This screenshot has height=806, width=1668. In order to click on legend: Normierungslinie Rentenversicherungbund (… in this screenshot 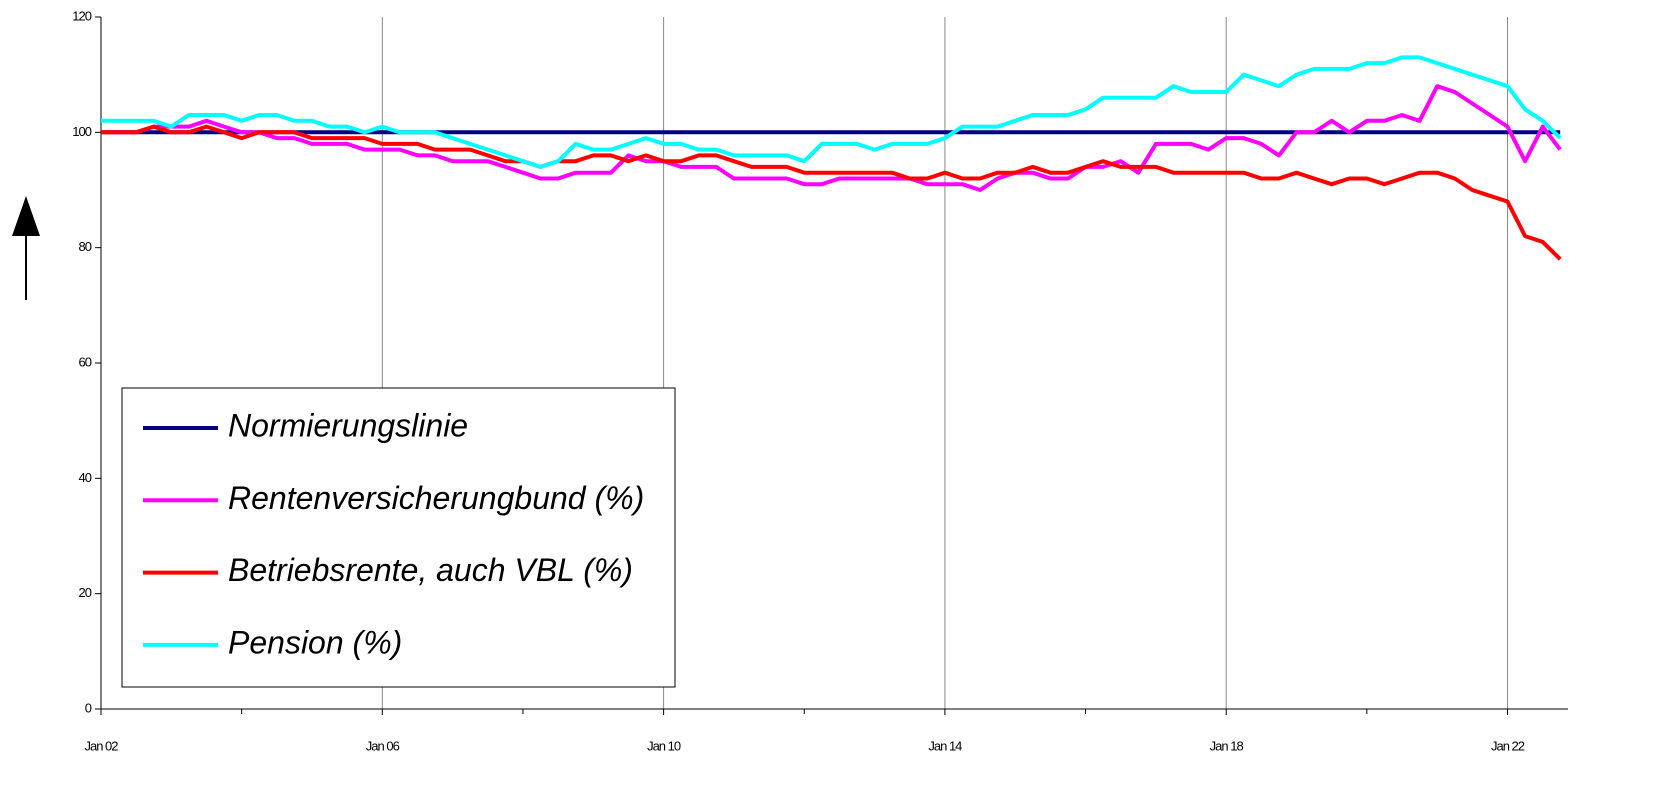, I will do `click(398, 537)`.